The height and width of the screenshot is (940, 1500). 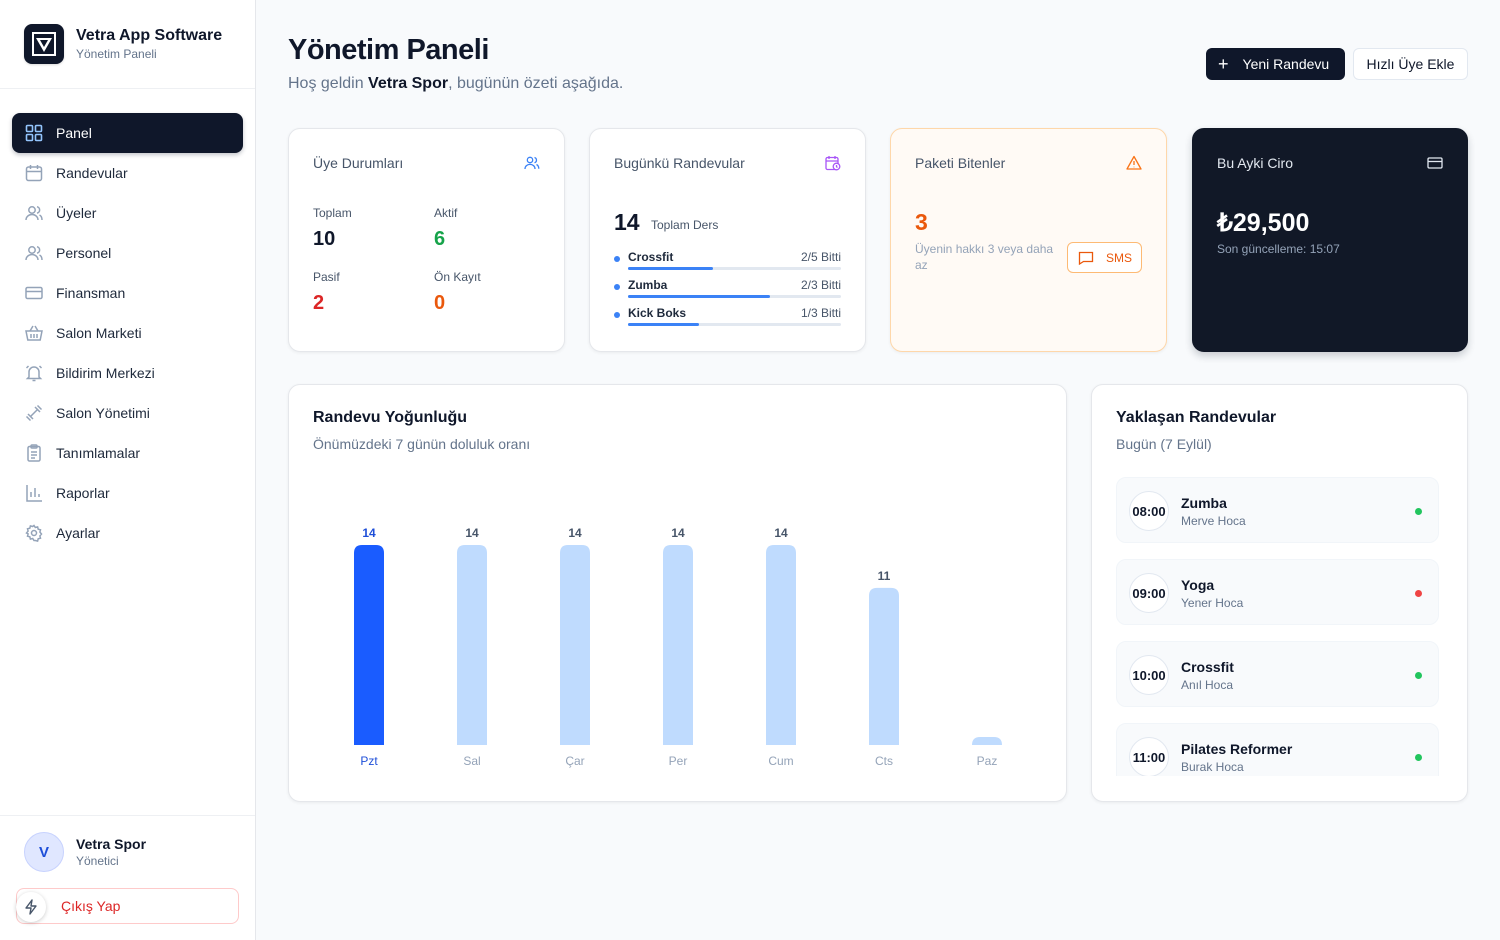 I want to click on expired-count: 3, so click(x=921, y=222).